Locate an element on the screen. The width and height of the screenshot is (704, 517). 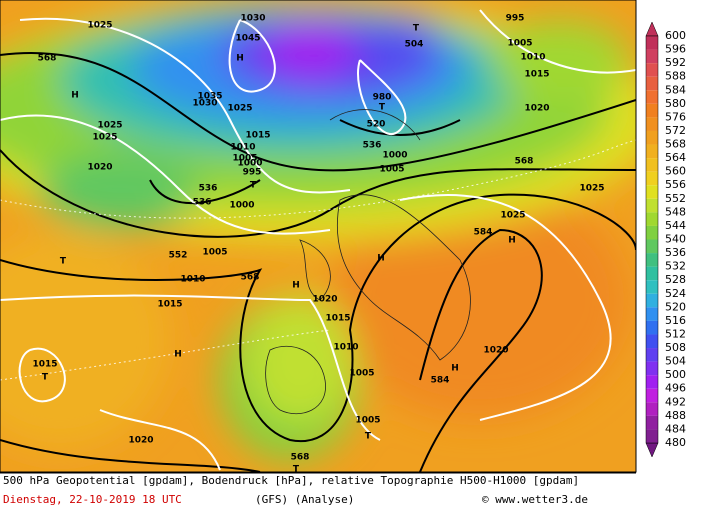
footer-credit: © www.wetter3.de is located at coordinates (535, 499).